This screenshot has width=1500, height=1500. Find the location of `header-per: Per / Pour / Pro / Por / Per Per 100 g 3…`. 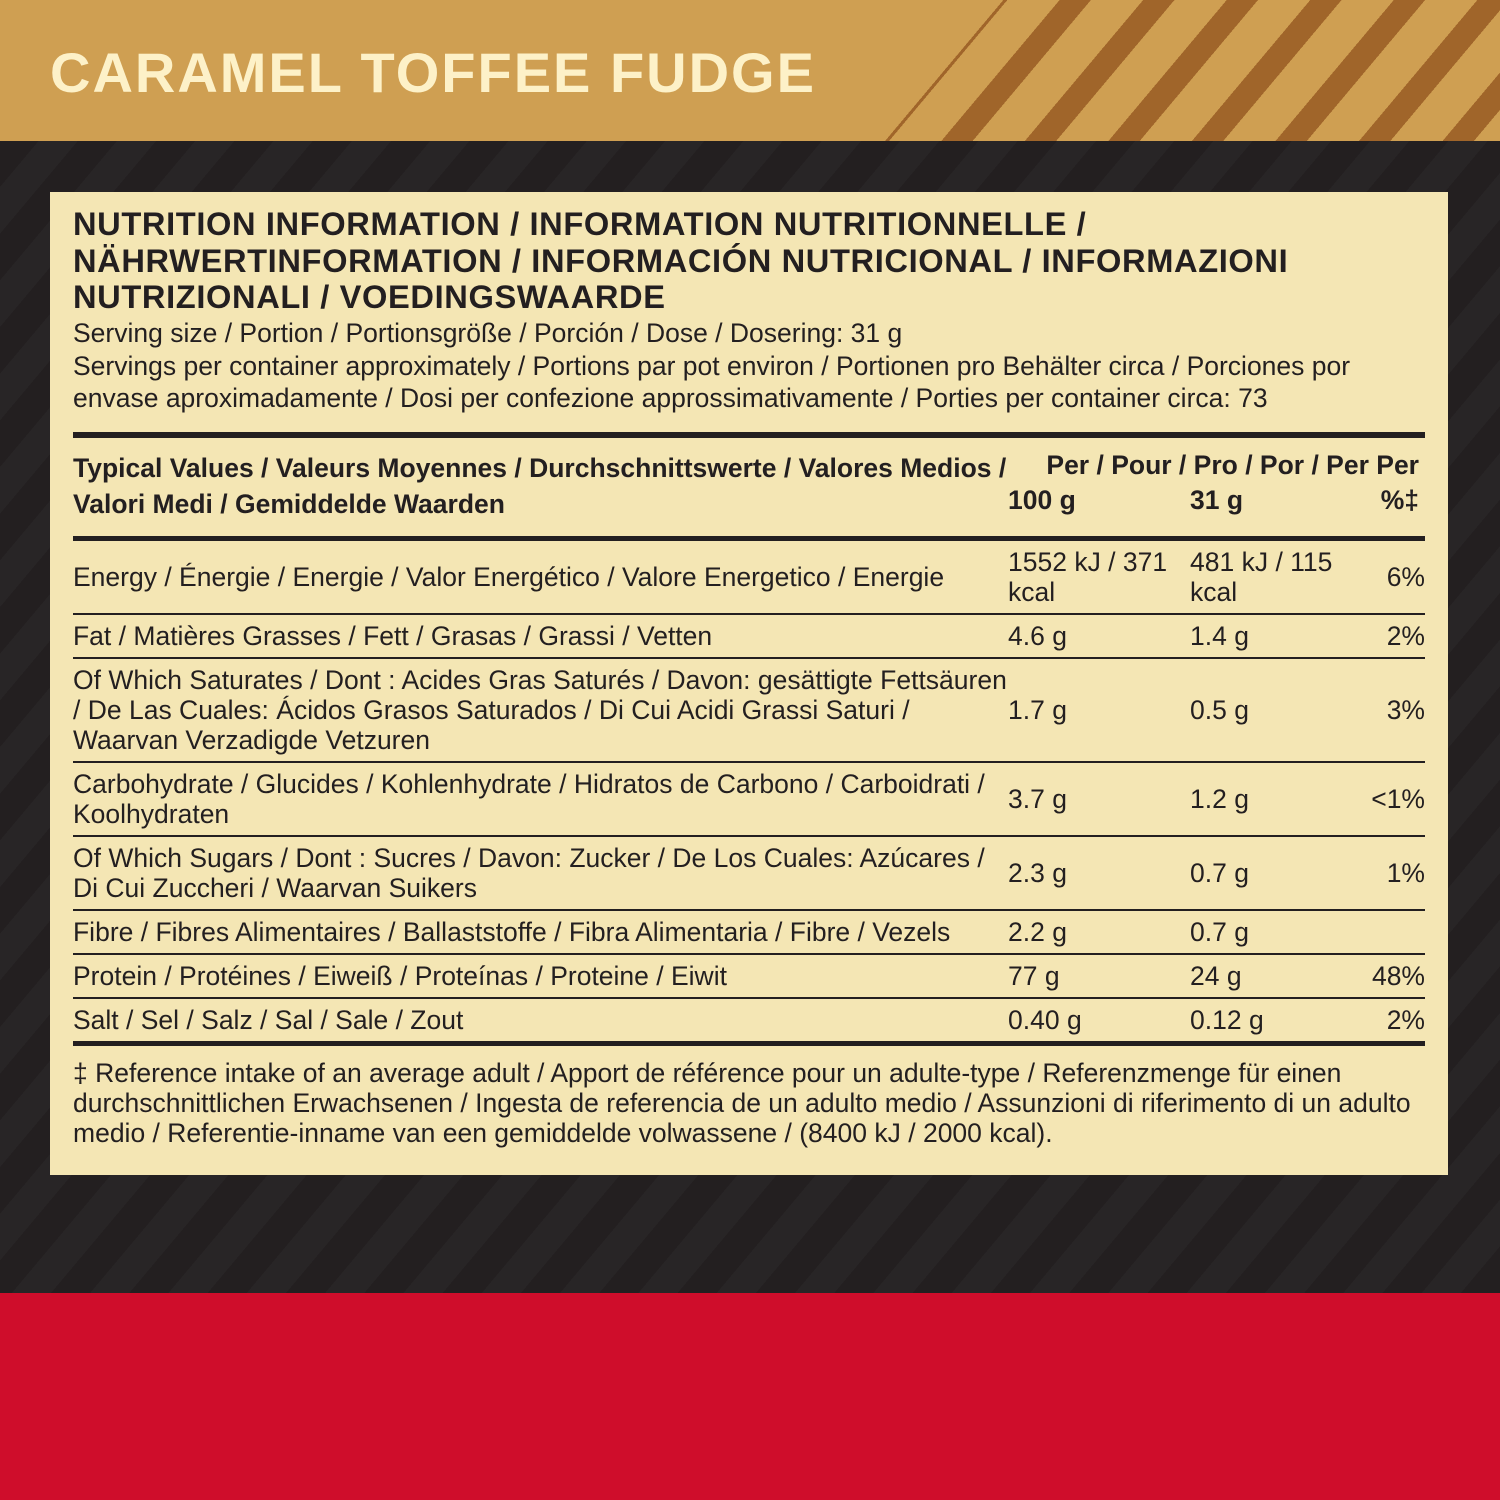

header-per: Per / Pour / Pro / Por / Per Per 100 g 3… is located at coordinates (1216, 489).